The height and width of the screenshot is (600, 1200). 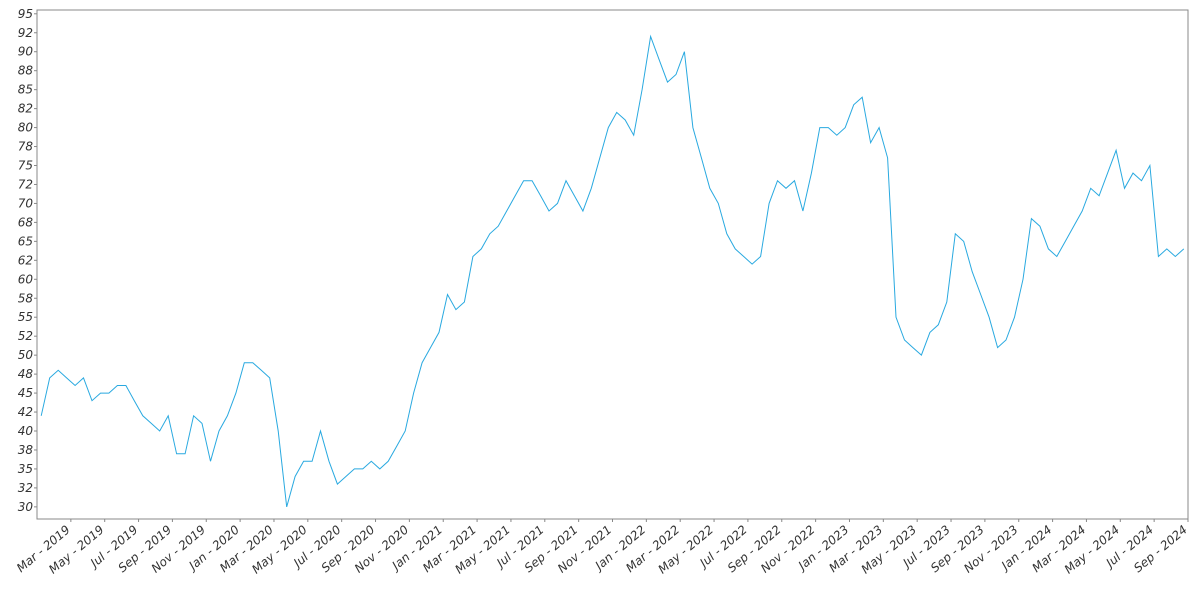 I want to click on y-tick-label: 85, so click(x=25, y=90).